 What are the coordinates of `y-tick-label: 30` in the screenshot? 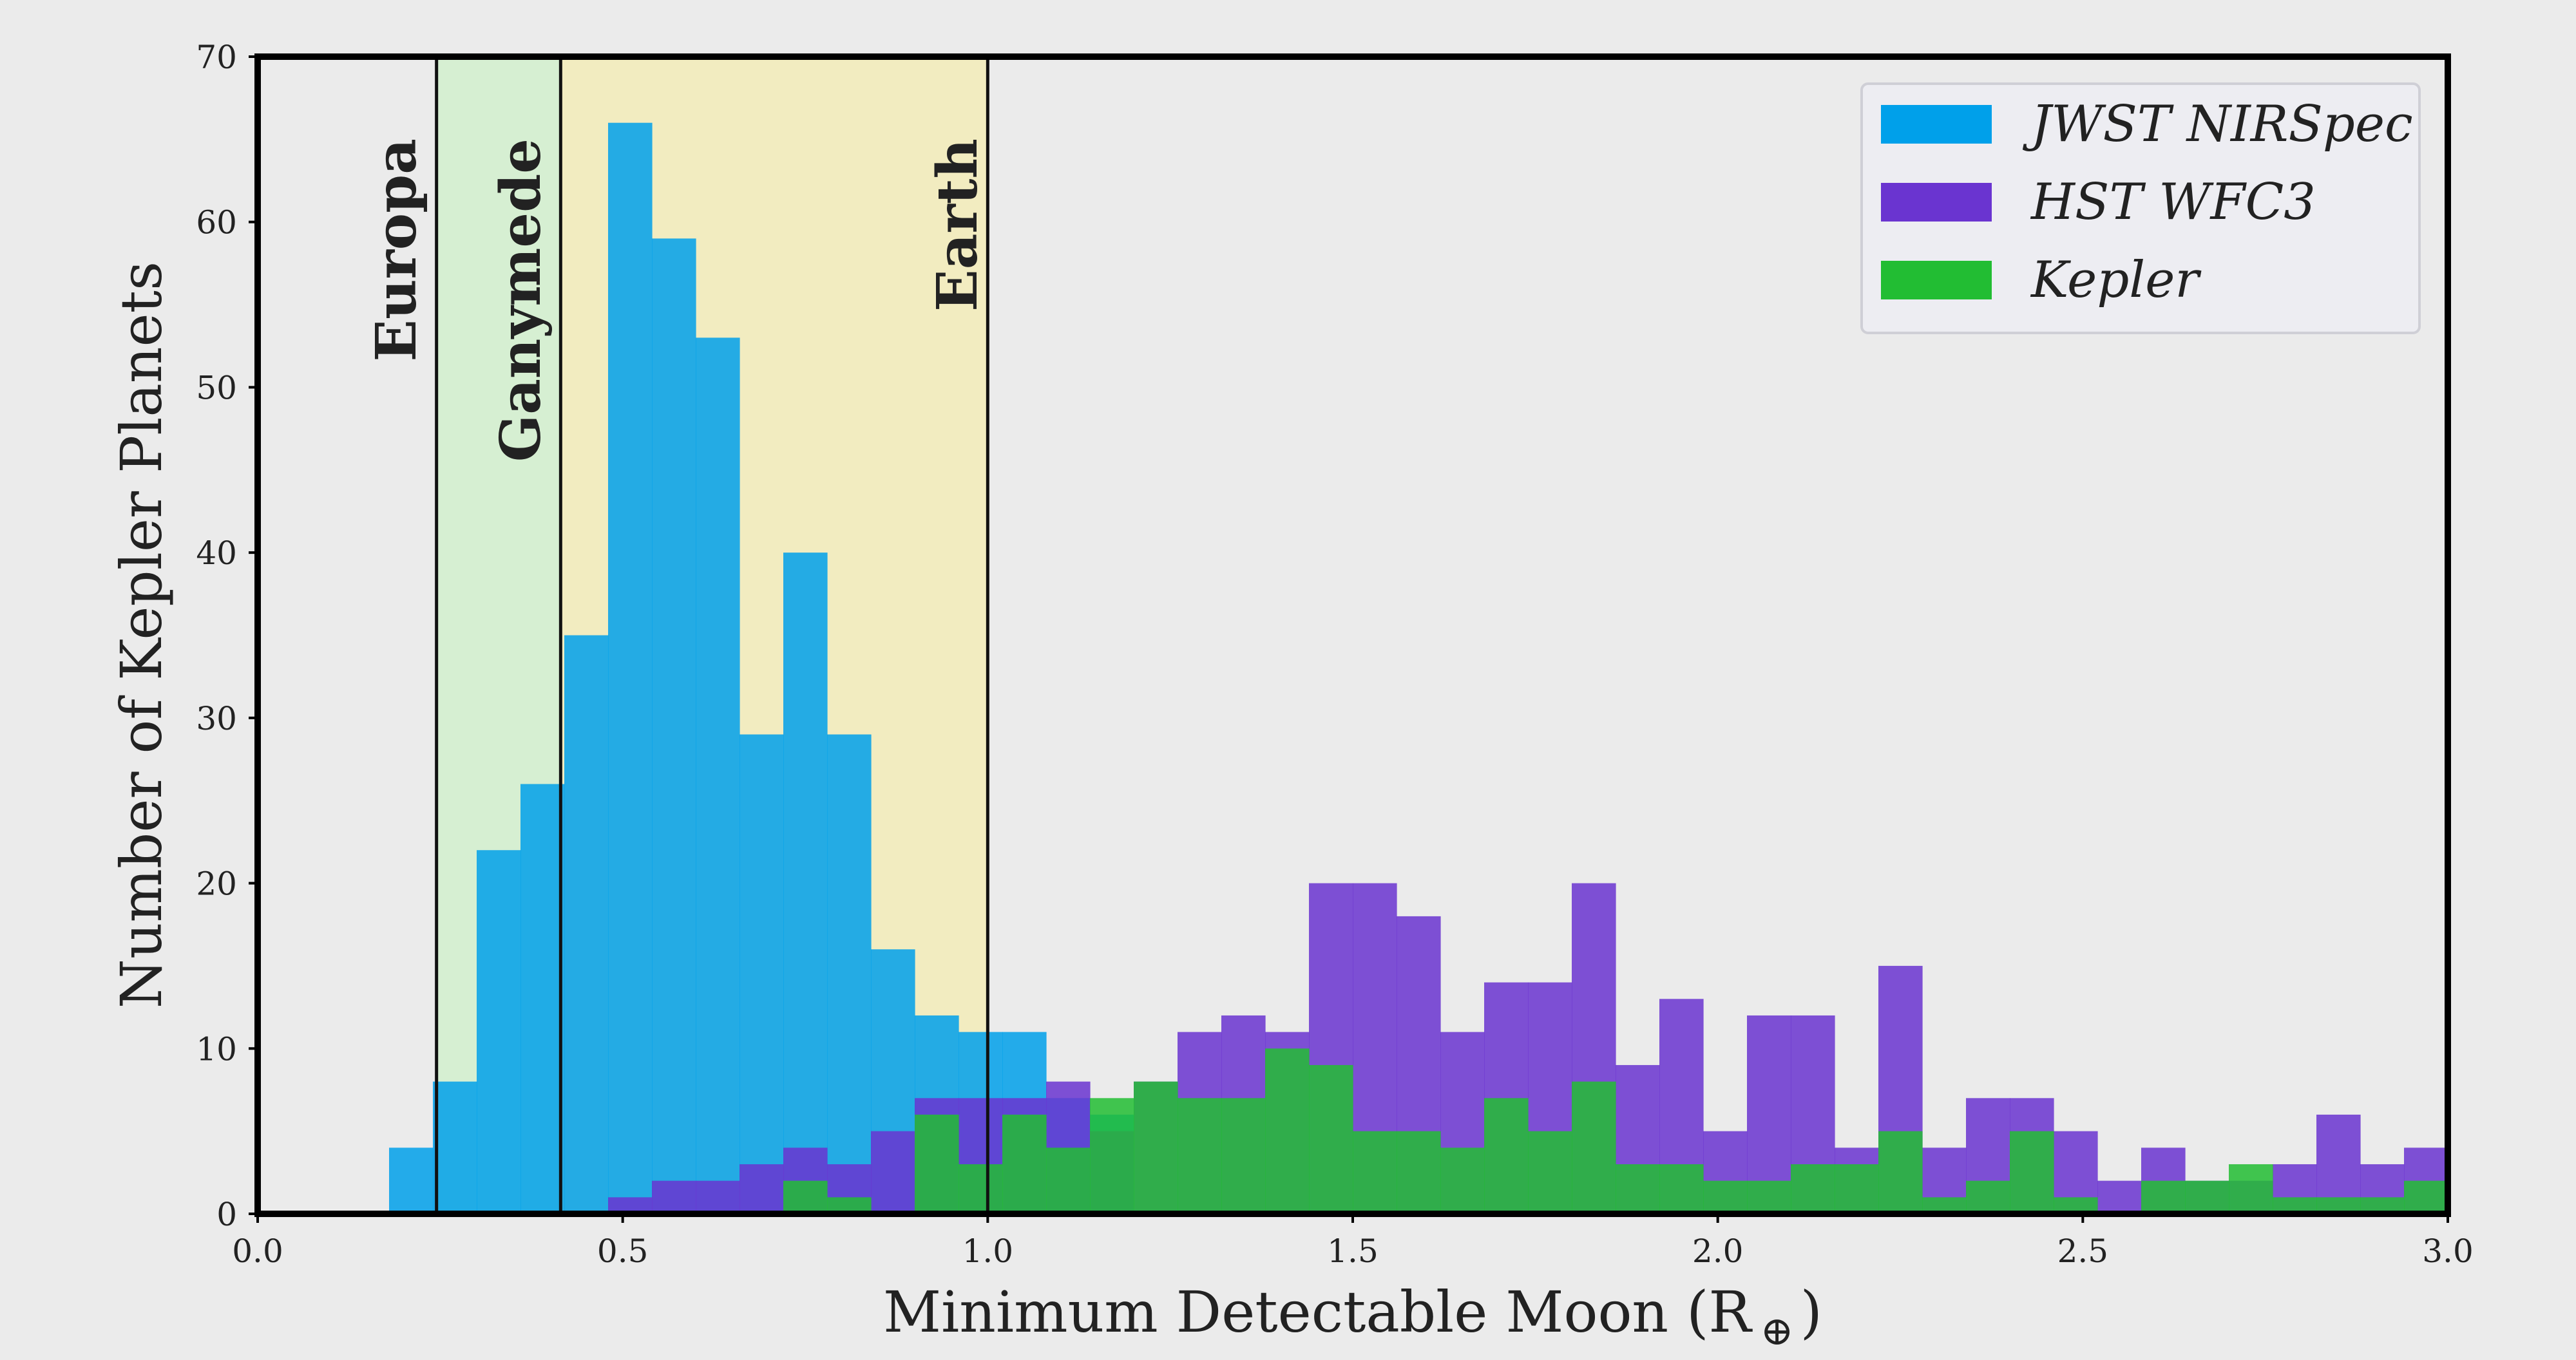 It's located at (217, 718).